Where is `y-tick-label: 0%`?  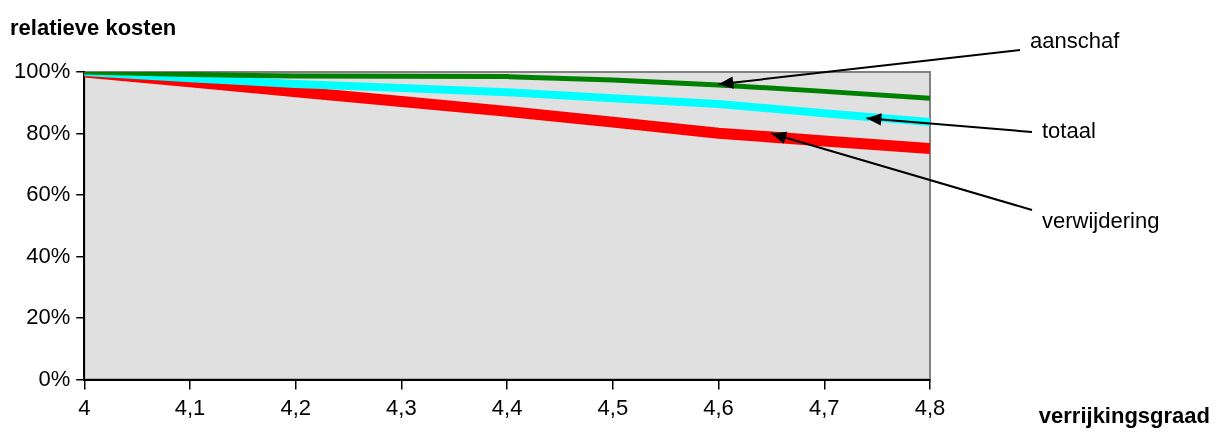
y-tick-label: 0% is located at coordinates (54, 378).